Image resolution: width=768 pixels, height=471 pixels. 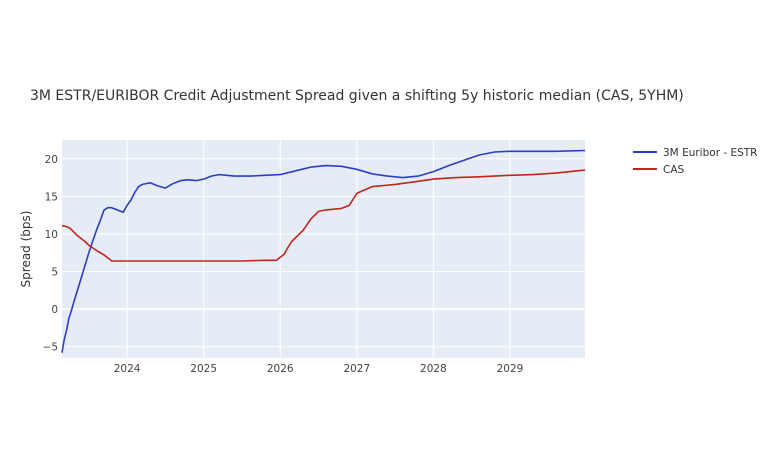 What do you see at coordinates (323, 215) in the screenshot?
I see `series-line-cas` at bounding box center [323, 215].